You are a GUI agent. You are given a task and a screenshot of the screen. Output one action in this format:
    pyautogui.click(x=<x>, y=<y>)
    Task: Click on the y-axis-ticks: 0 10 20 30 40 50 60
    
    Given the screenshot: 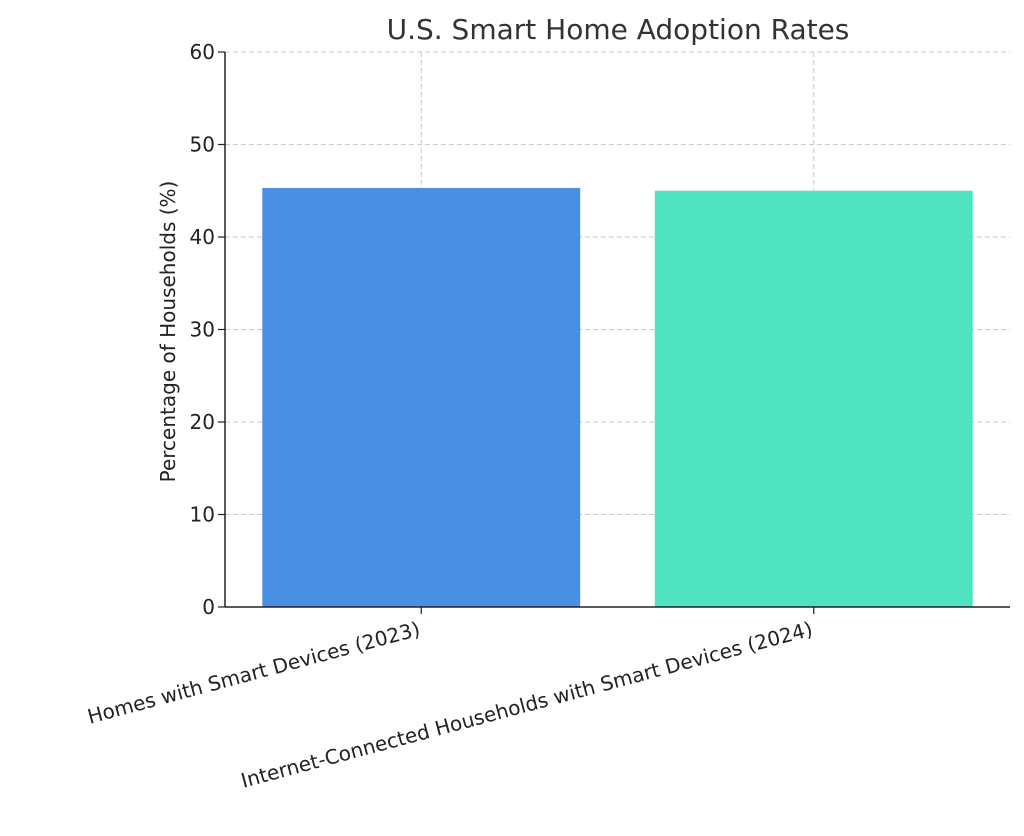 What is the action you would take?
    pyautogui.click(x=207, y=329)
    